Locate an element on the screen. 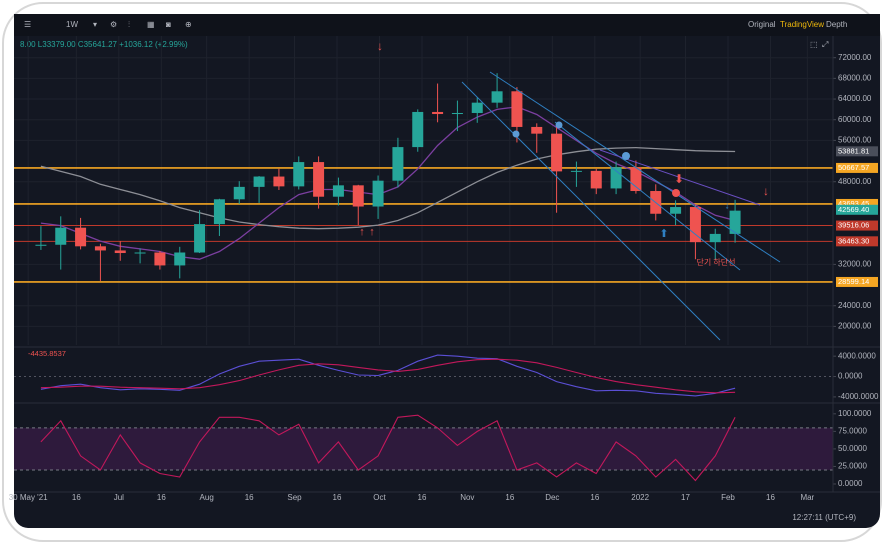 The image size is (884, 549). x-tick-label: Aug is located at coordinates (207, 497).